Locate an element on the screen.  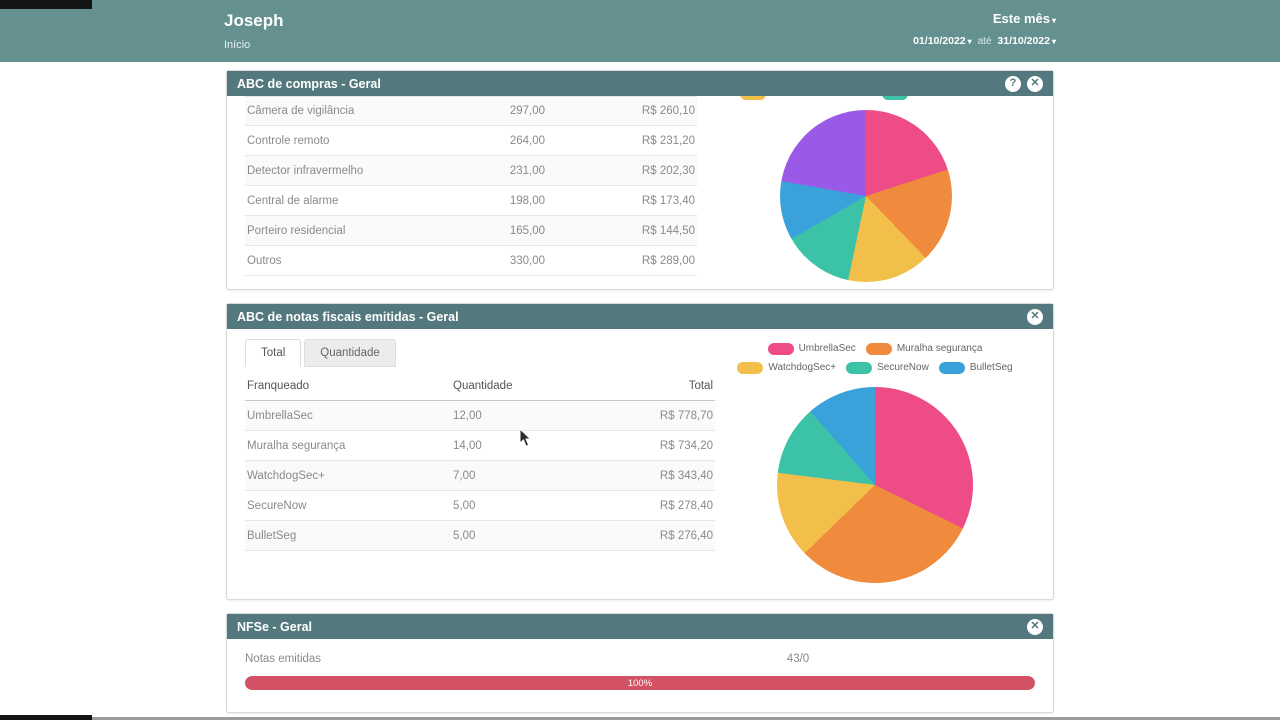
legend-item: Central de alarme is located at coordinates (936, 99).